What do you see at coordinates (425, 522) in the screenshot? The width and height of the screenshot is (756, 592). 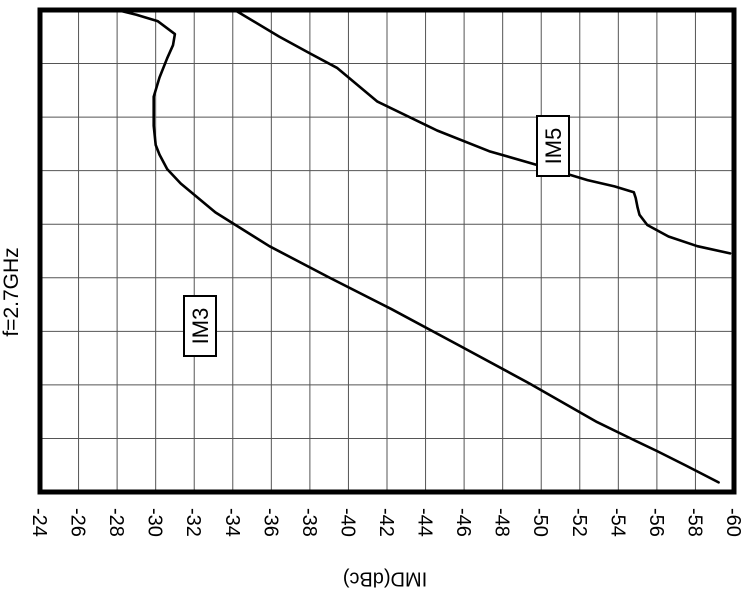 I see `x-tick-label: -44` at bounding box center [425, 522].